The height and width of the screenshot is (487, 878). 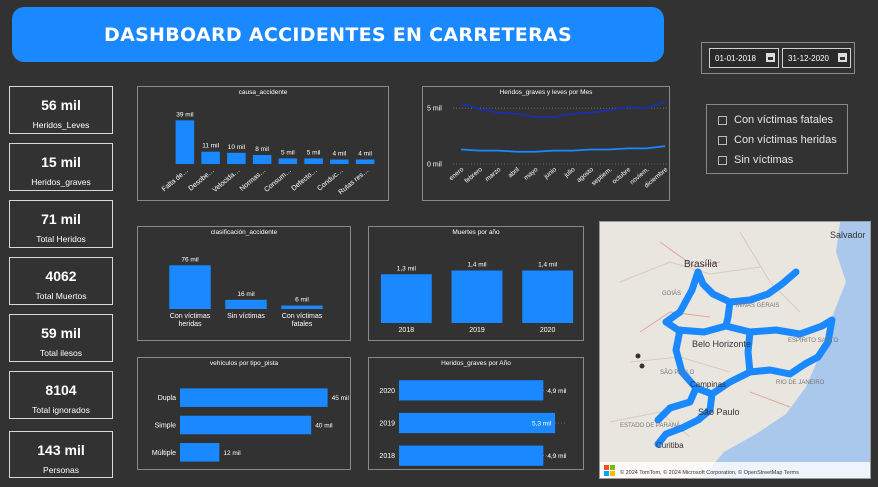 I want to click on dashboard-title: DASHBOARD ACCIDENTES EN CARRETERAS, so click(x=338, y=34).